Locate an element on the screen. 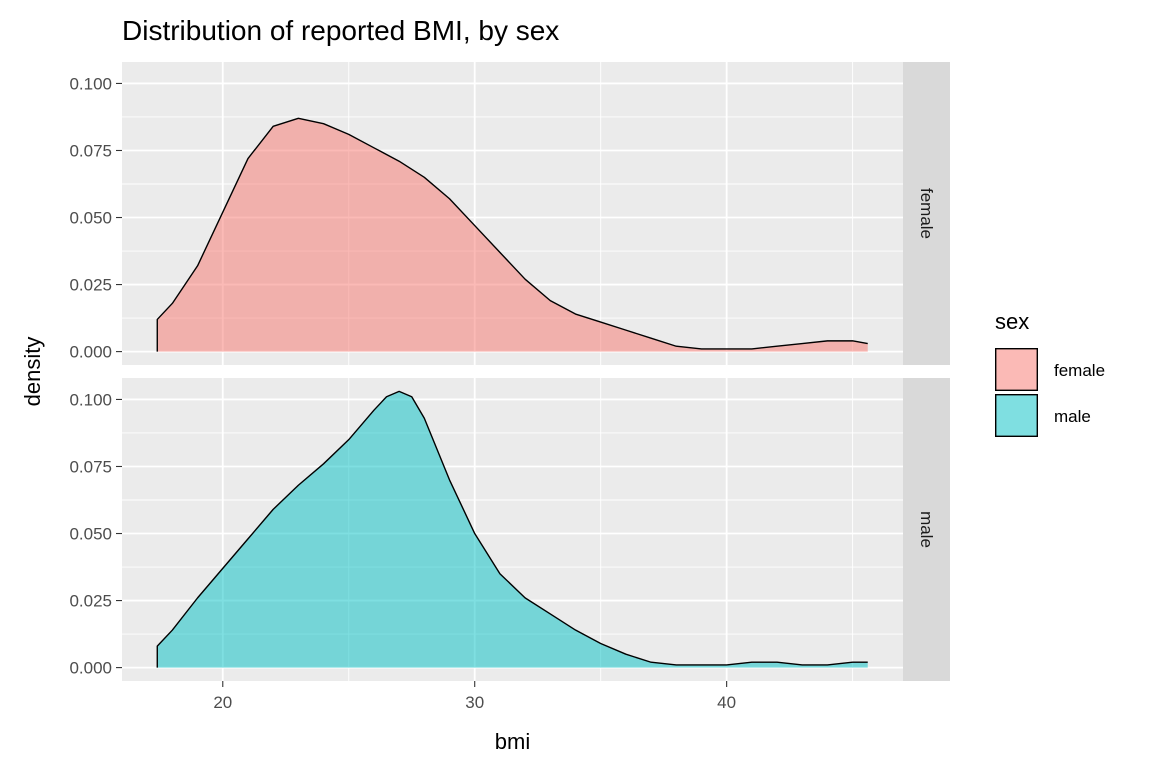  chart-title: Distribution of reported BMI, by sex is located at coordinates (340, 30).